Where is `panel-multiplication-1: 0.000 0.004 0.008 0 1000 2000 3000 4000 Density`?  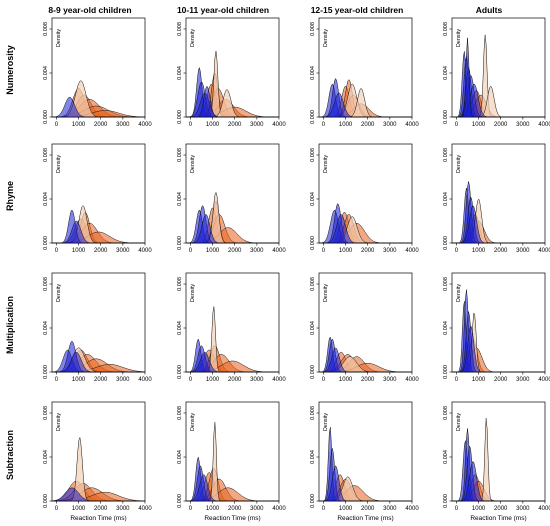
panel-multiplication-1: 0.000 0.004 0.008 0 1000 2000 3000 4000 Density is located at coordinates (97, 327).